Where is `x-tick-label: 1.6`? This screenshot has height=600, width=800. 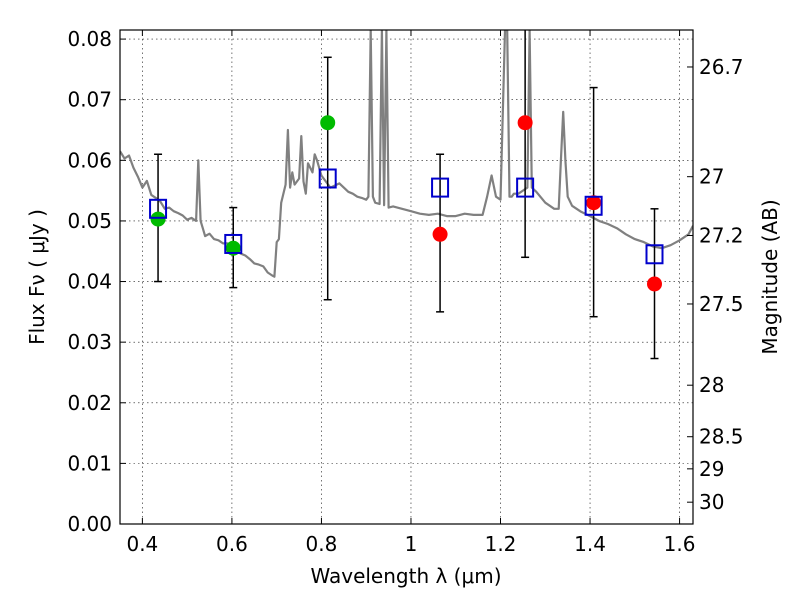 x-tick-label: 1.6 is located at coordinates (680, 544).